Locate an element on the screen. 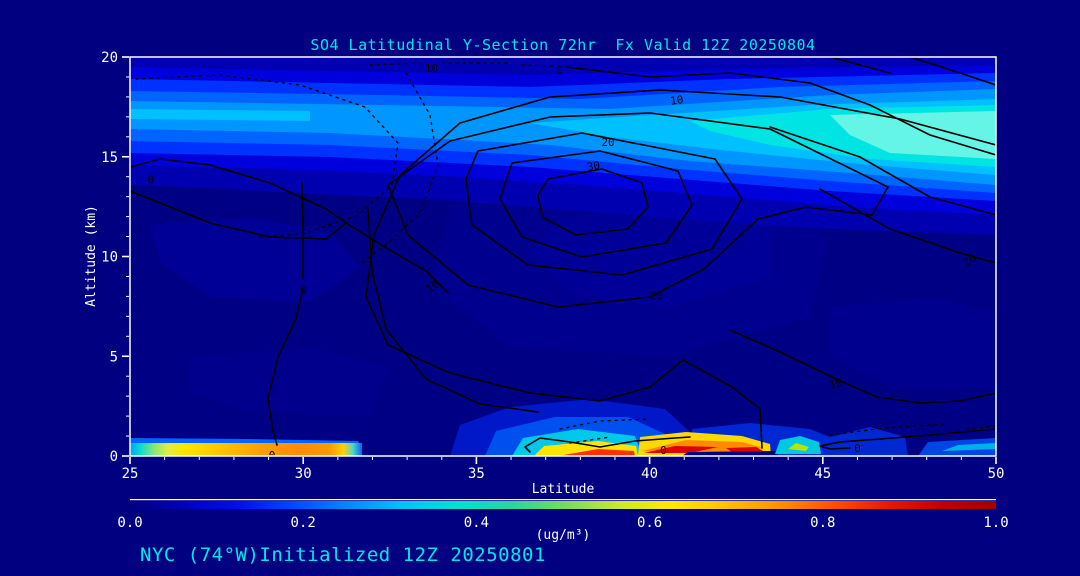 This screenshot has width=1080, height=576. y-tick-label: 15 is located at coordinates (109, 158).